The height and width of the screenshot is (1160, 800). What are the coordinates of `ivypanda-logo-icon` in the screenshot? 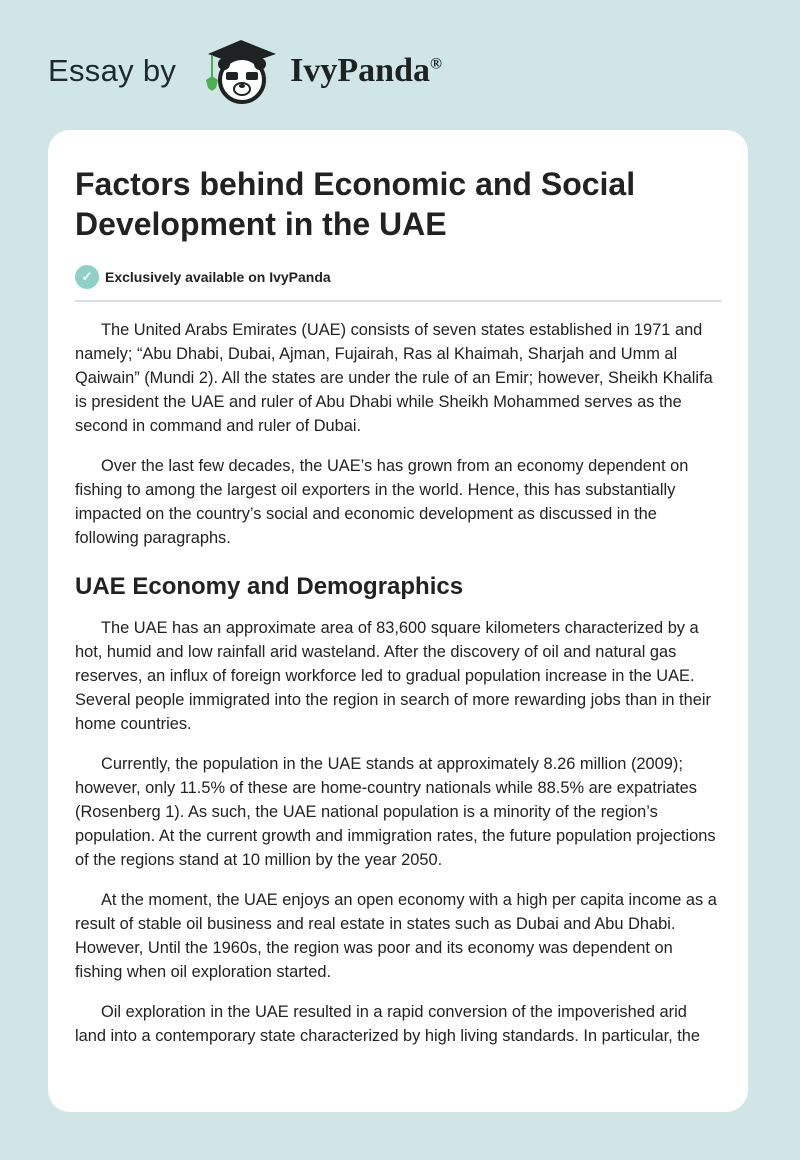 It's located at (241, 72).